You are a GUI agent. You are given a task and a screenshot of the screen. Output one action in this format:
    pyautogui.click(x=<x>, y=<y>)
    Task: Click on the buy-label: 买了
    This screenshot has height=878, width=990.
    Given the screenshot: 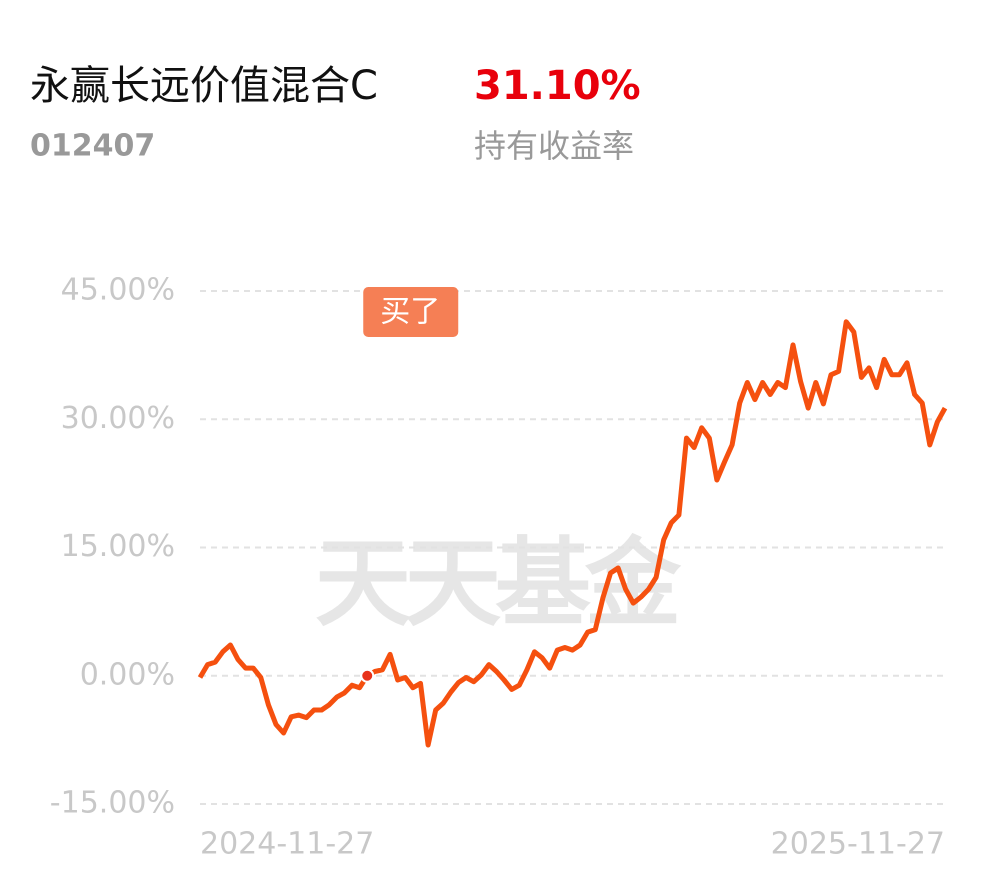 What is the action you would take?
    pyautogui.click(x=410, y=312)
    